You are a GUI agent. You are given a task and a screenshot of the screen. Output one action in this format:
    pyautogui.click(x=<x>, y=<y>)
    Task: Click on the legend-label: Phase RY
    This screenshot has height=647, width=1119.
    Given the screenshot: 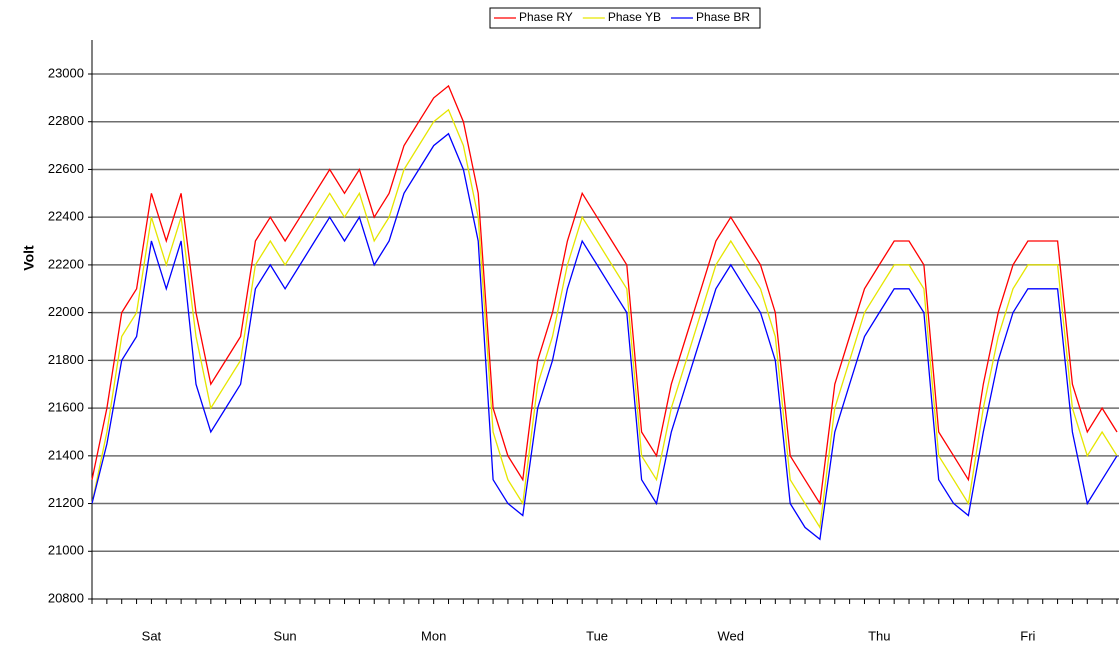 What is the action you would take?
    pyautogui.click(x=546, y=17)
    